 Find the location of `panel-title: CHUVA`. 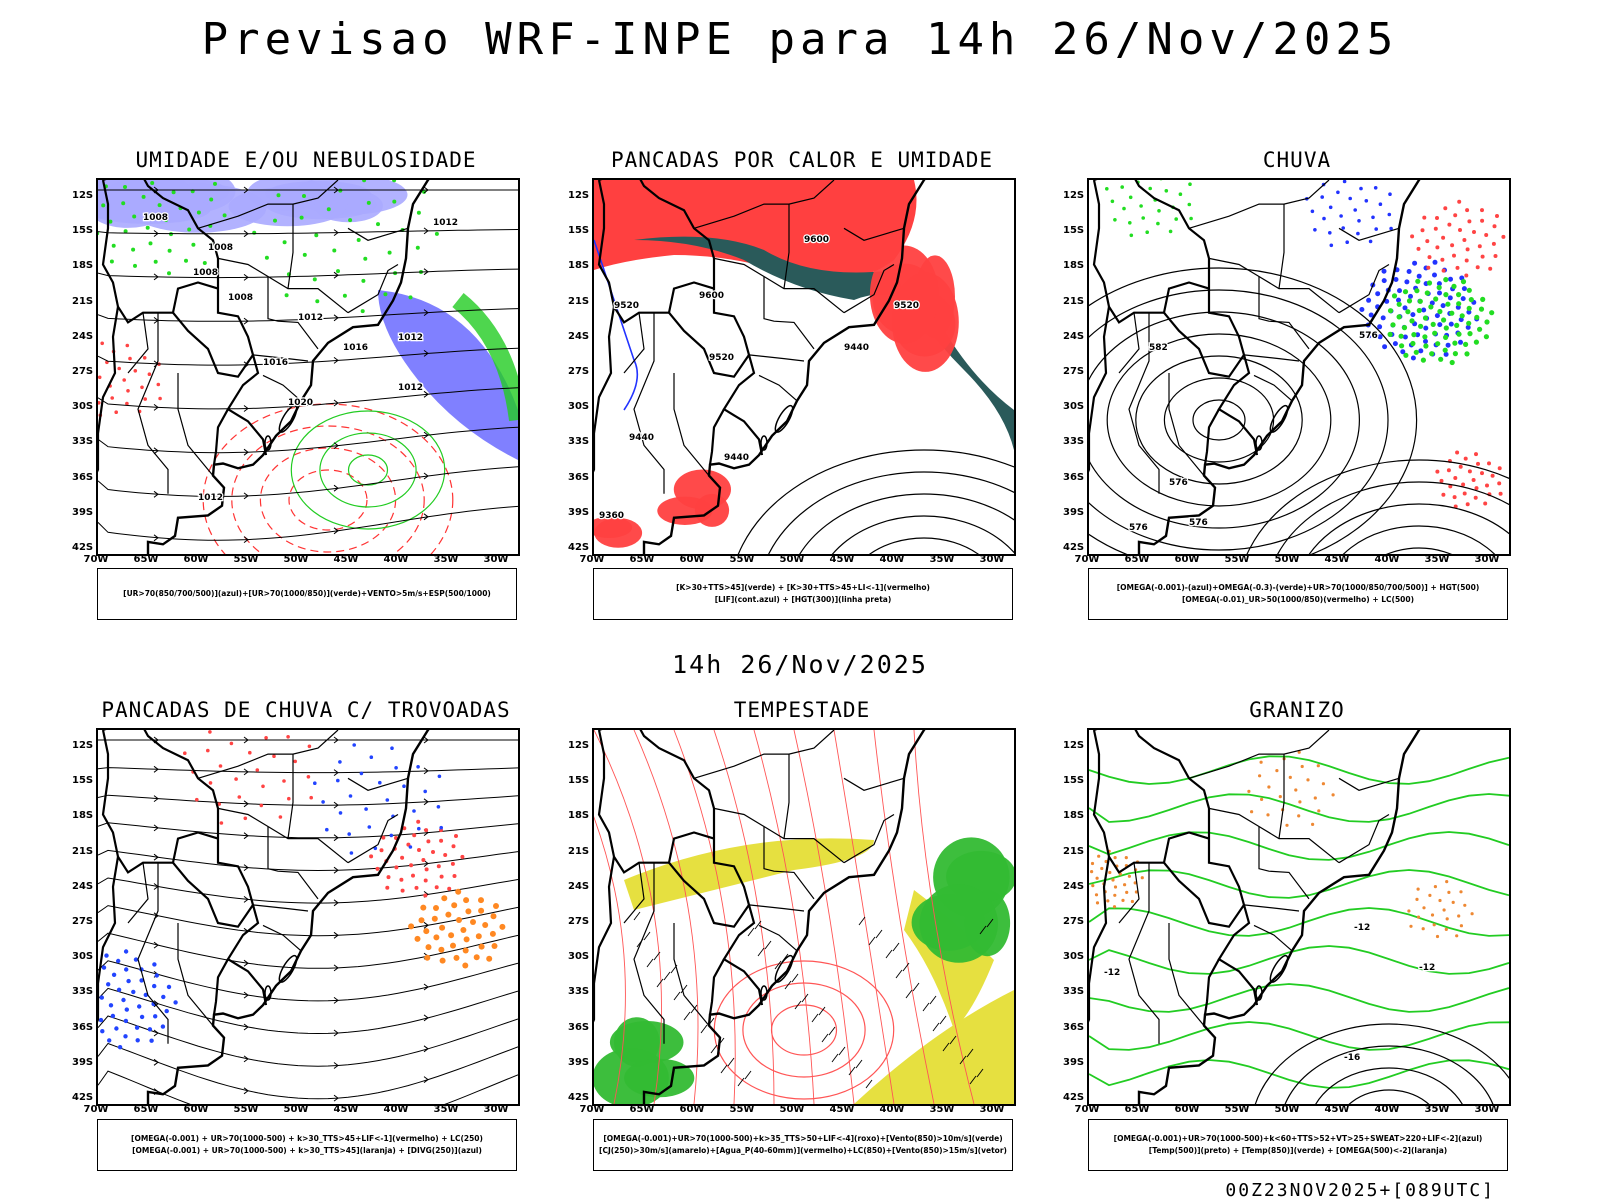

panel-title: CHUVA is located at coordinates (1297, 160).